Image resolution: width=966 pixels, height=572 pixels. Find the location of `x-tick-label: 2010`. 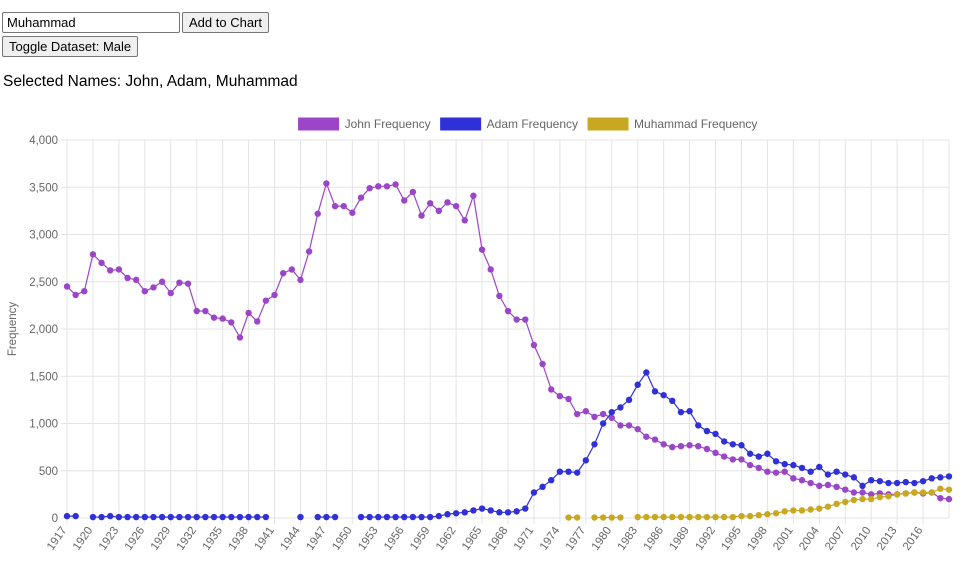

x-tick-label: 2010 is located at coordinates (861, 539).